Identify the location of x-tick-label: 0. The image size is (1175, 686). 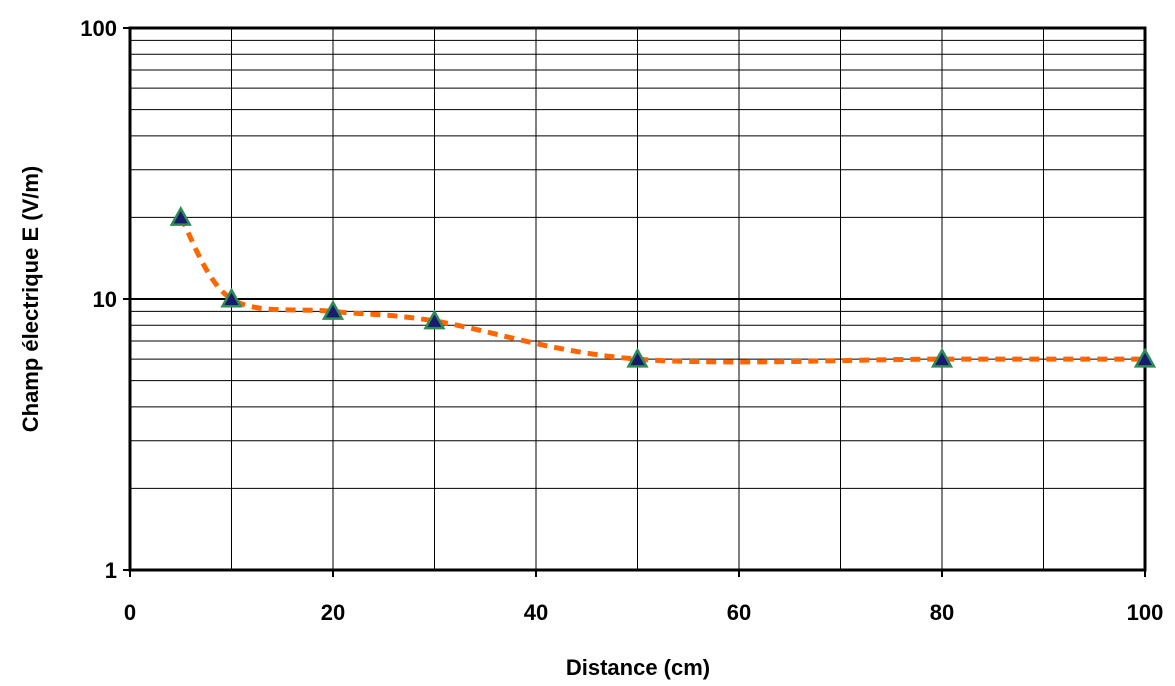
(130, 612).